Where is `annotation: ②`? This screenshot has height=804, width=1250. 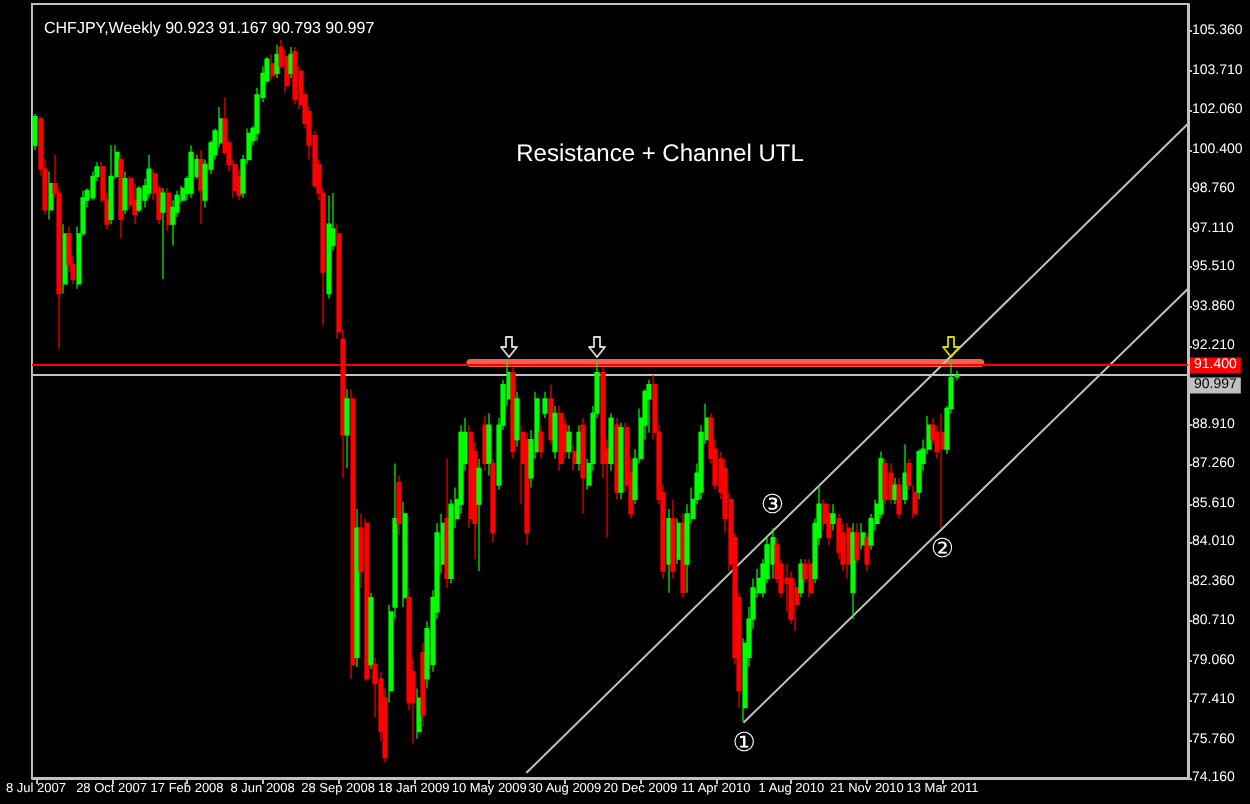
annotation: ② is located at coordinates (942, 550).